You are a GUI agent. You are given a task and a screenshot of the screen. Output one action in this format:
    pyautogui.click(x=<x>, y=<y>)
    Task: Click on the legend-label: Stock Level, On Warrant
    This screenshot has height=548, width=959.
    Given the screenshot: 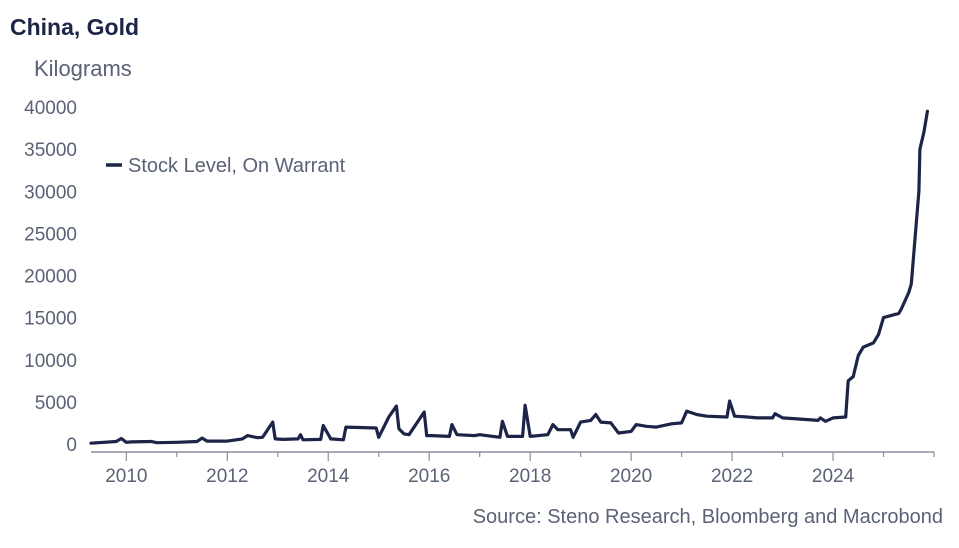 What is the action you would take?
    pyautogui.click(x=237, y=166)
    